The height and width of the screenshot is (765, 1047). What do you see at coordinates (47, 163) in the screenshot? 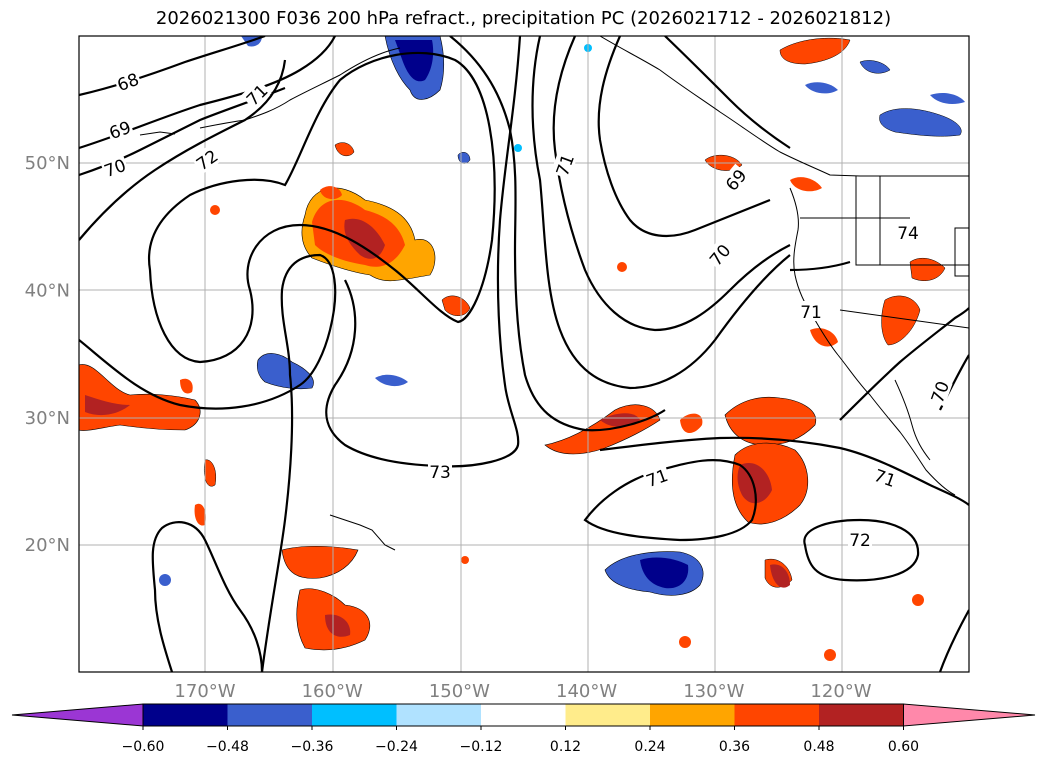
I see `lat-tick-label: 50°N` at bounding box center [47, 163].